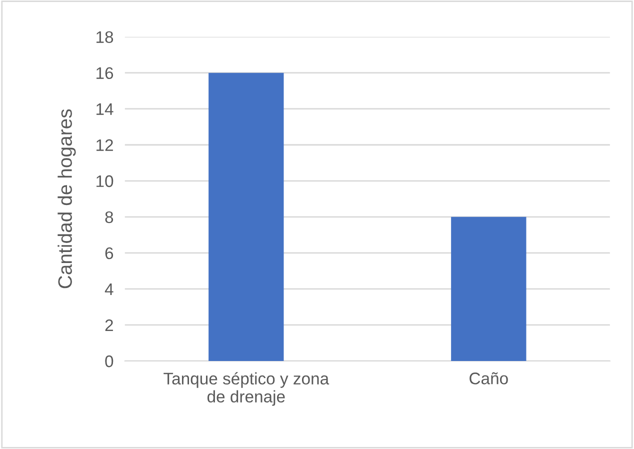 Image resolution: width=634 pixels, height=449 pixels. Describe the element at coordinates (109, 289) in the screenshot. I see `y-tick-label: 4` at that location.